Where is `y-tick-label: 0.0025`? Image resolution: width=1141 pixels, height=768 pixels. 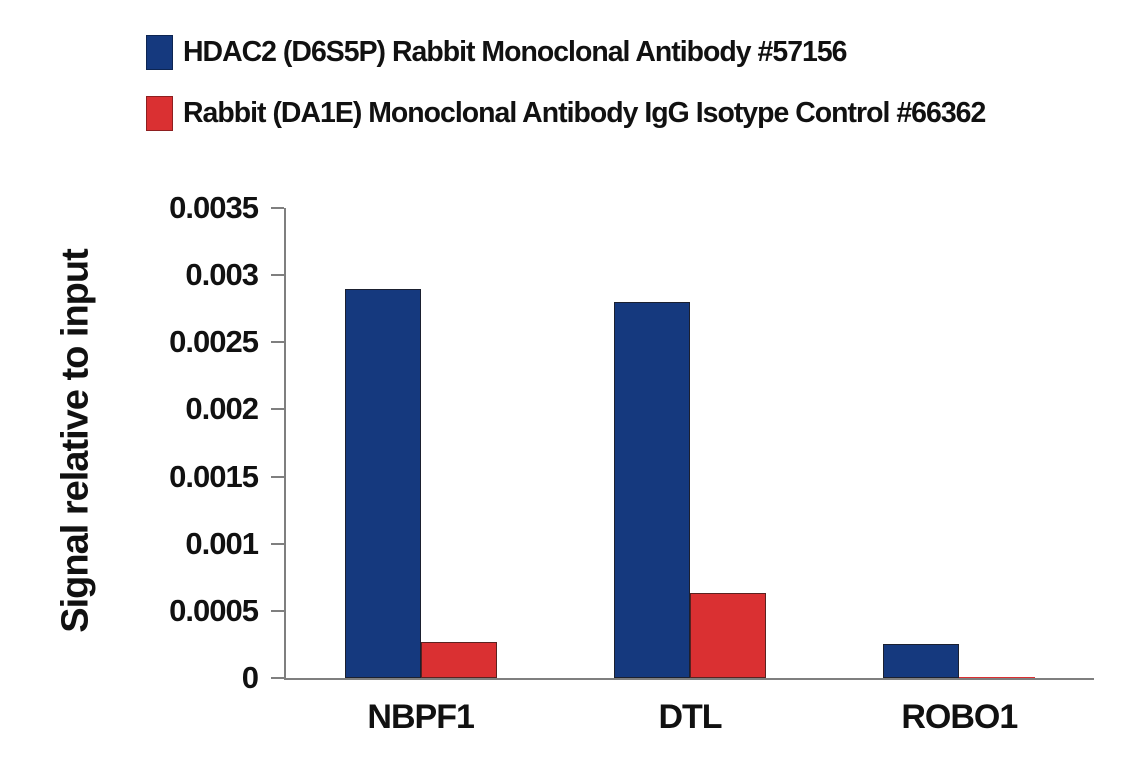 y-tick-label: 0.0025 is located at coordinates (214, 342).